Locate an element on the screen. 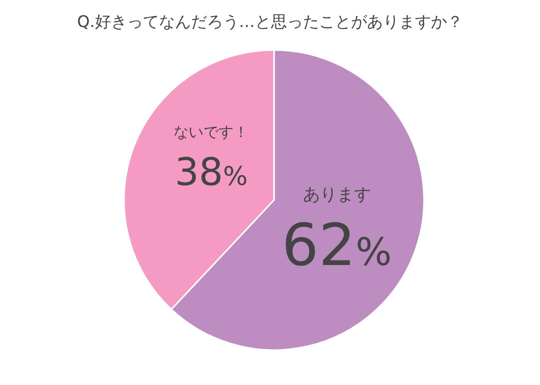 The image size is (540, 385). data-label: 38% is located at coordinates (211, 172).